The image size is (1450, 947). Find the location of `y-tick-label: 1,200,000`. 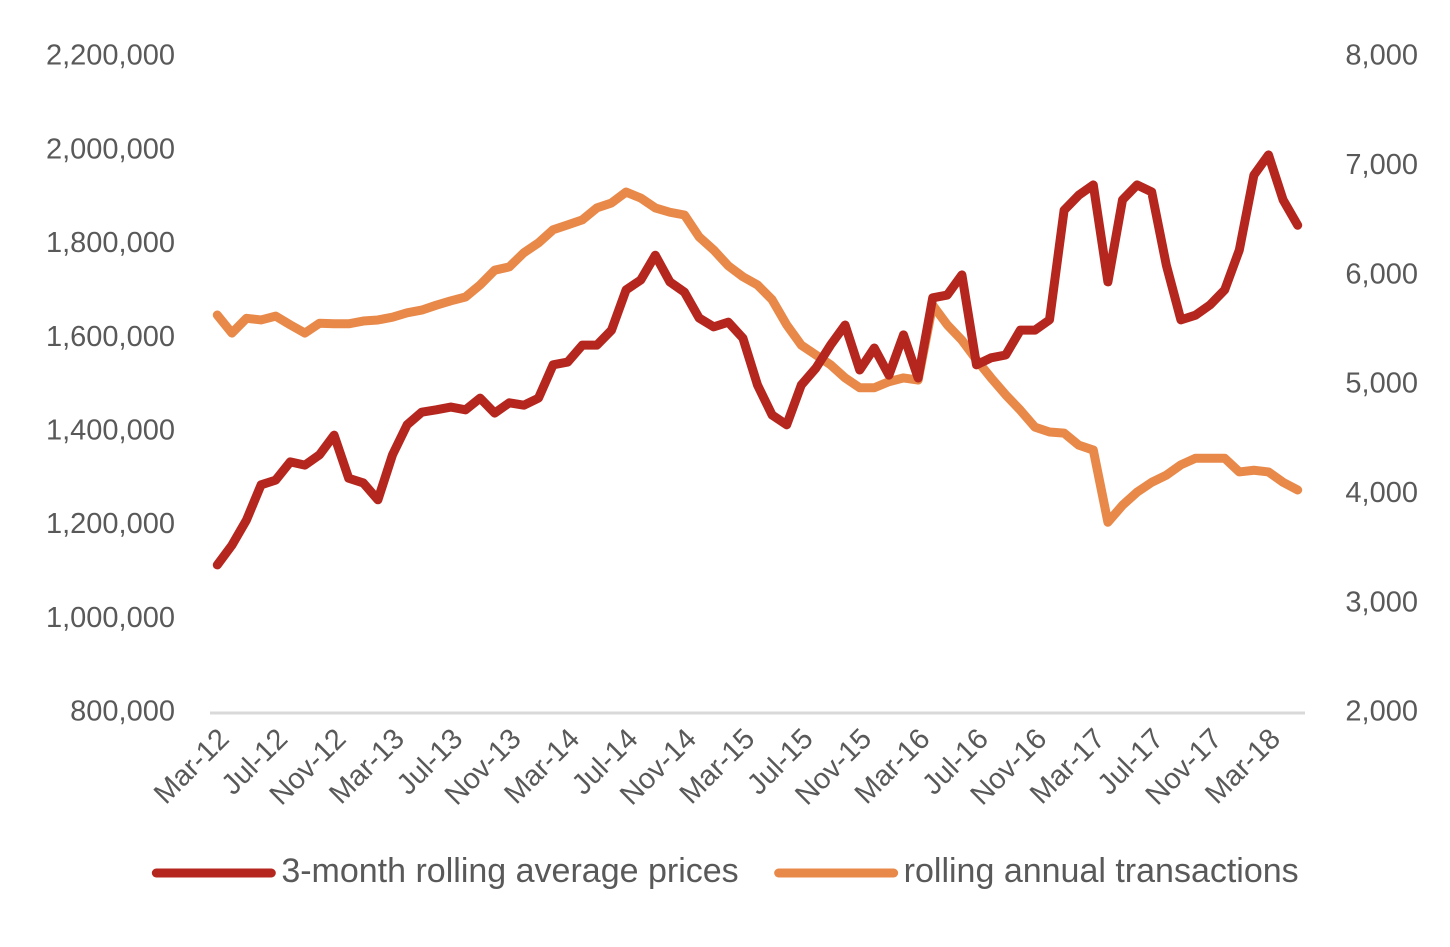

y-tick-label: 1,200,000 is located at coordinates (110, 524).